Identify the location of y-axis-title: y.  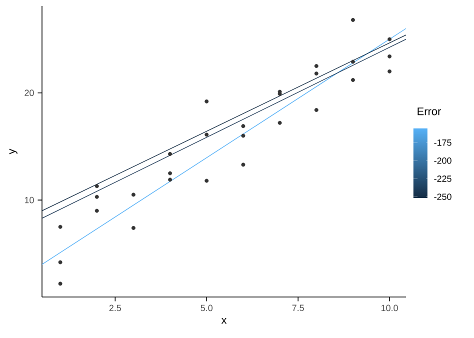
(13, 151).